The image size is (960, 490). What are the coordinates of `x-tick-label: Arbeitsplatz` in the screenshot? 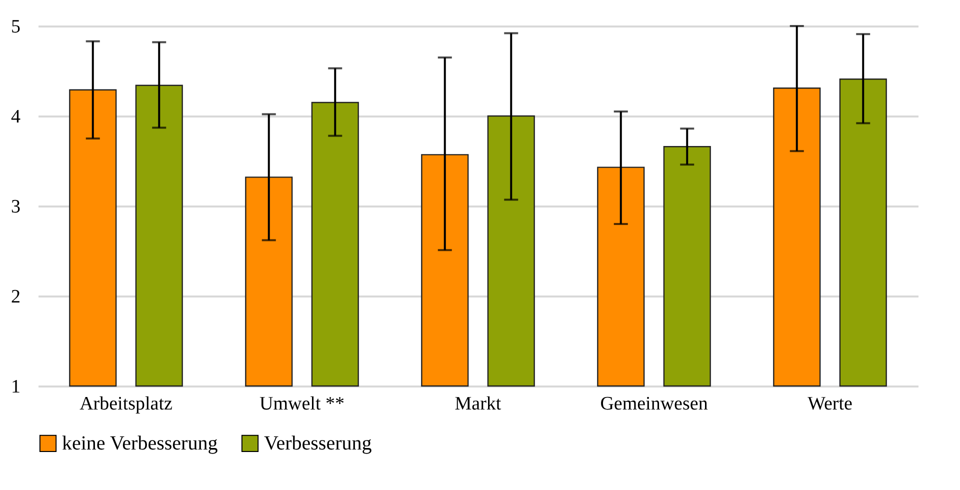 It's located at (126, 404).